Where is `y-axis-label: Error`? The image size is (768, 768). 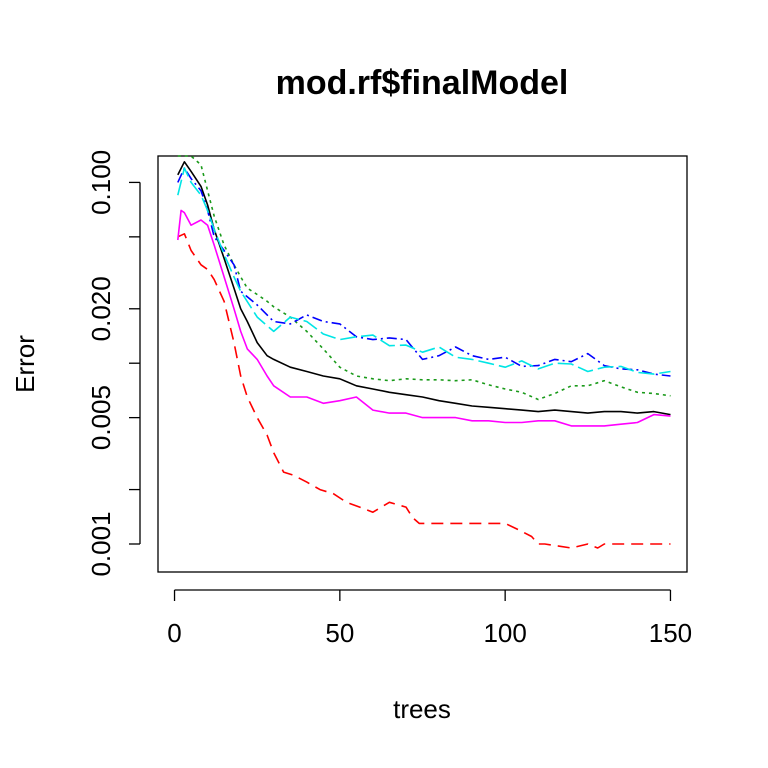
y-axis-label: Error is located at coordinates (25, 364).